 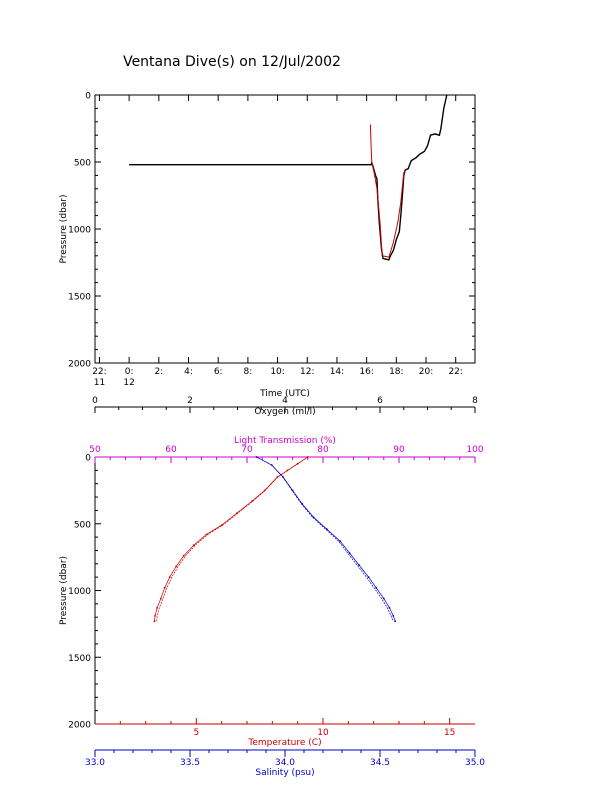 What do you see at coordinates (284, 743) in the screenshot?
I see `temperature-axis-label: Temperature (C)` at bounding box center [284, 743].